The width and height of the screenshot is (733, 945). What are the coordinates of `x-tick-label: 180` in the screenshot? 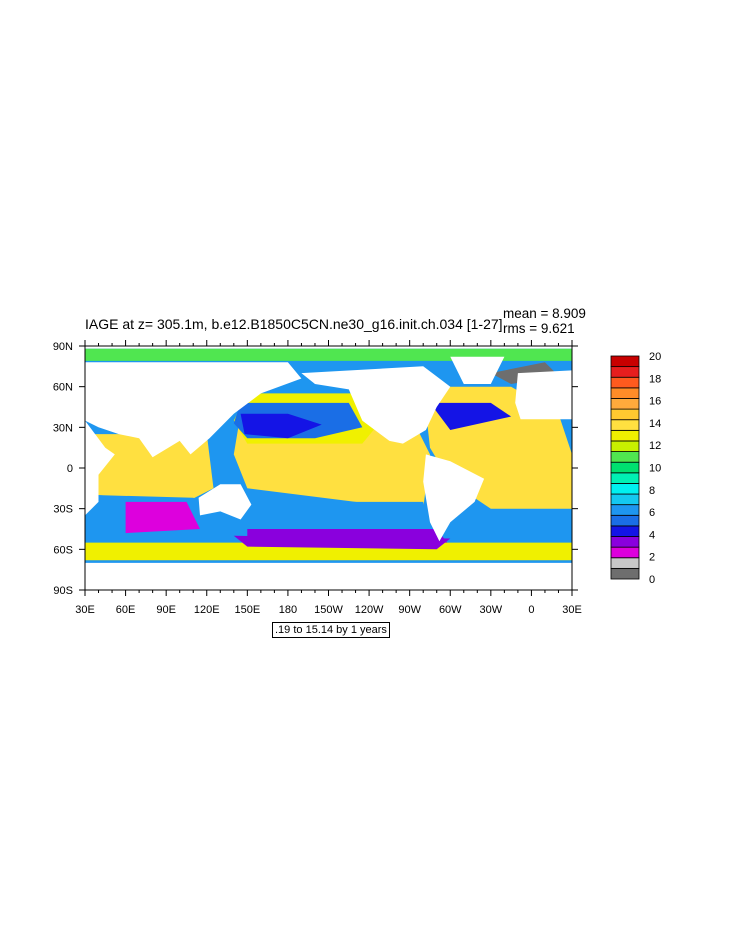 It's located at (288, 610).